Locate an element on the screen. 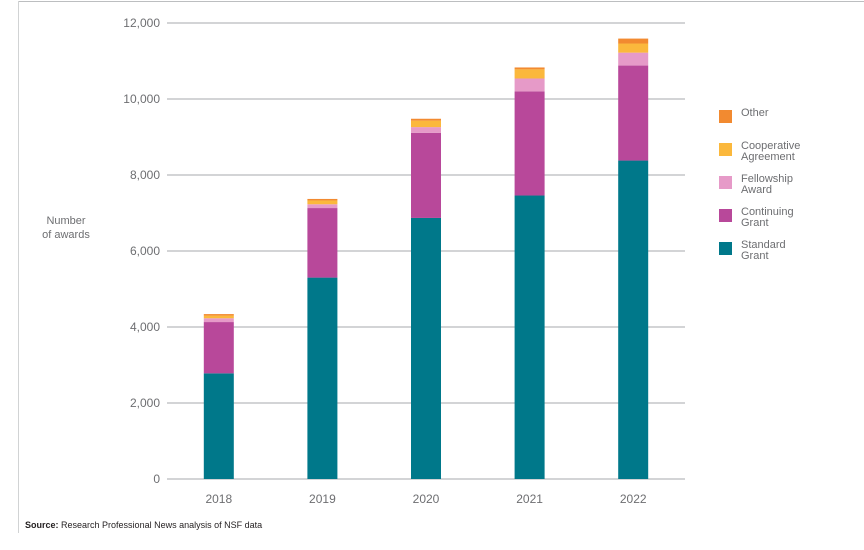 This screenshot has height=550, width=864. bar-2022-other is located at coordinates (633, 41).